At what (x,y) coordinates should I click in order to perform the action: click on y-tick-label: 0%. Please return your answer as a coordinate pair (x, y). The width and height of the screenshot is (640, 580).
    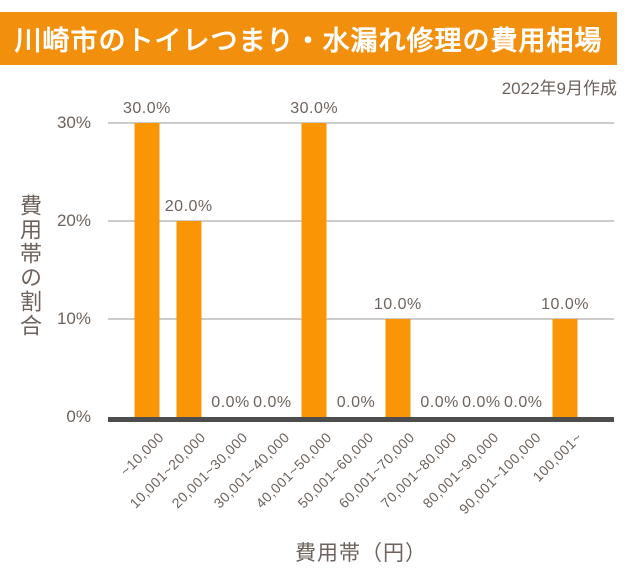
    Looking at the image, I should click on (78, 416).